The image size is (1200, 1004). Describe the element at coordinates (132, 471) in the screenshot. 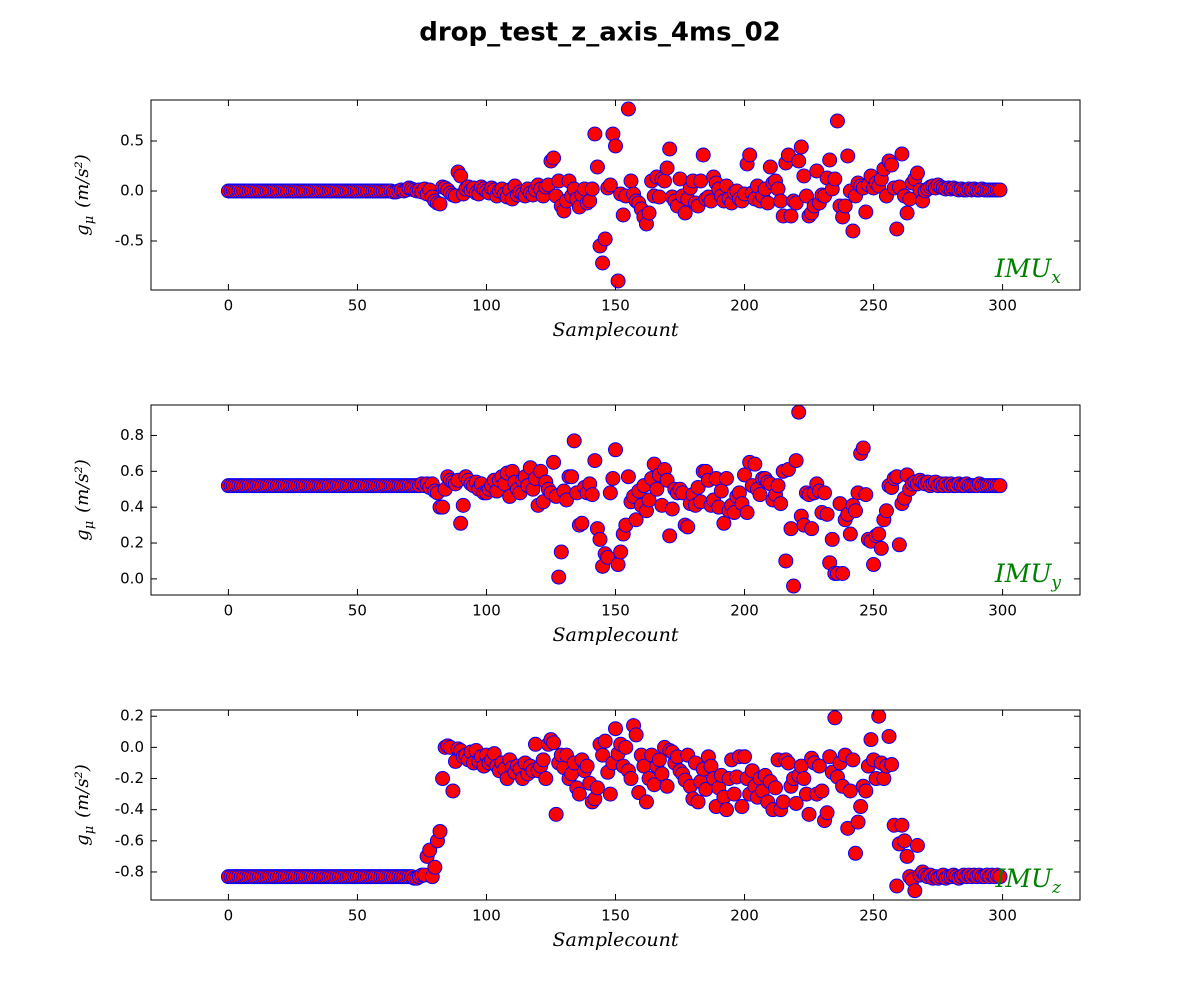

I see `y-tick-label: 0.6` at that location.